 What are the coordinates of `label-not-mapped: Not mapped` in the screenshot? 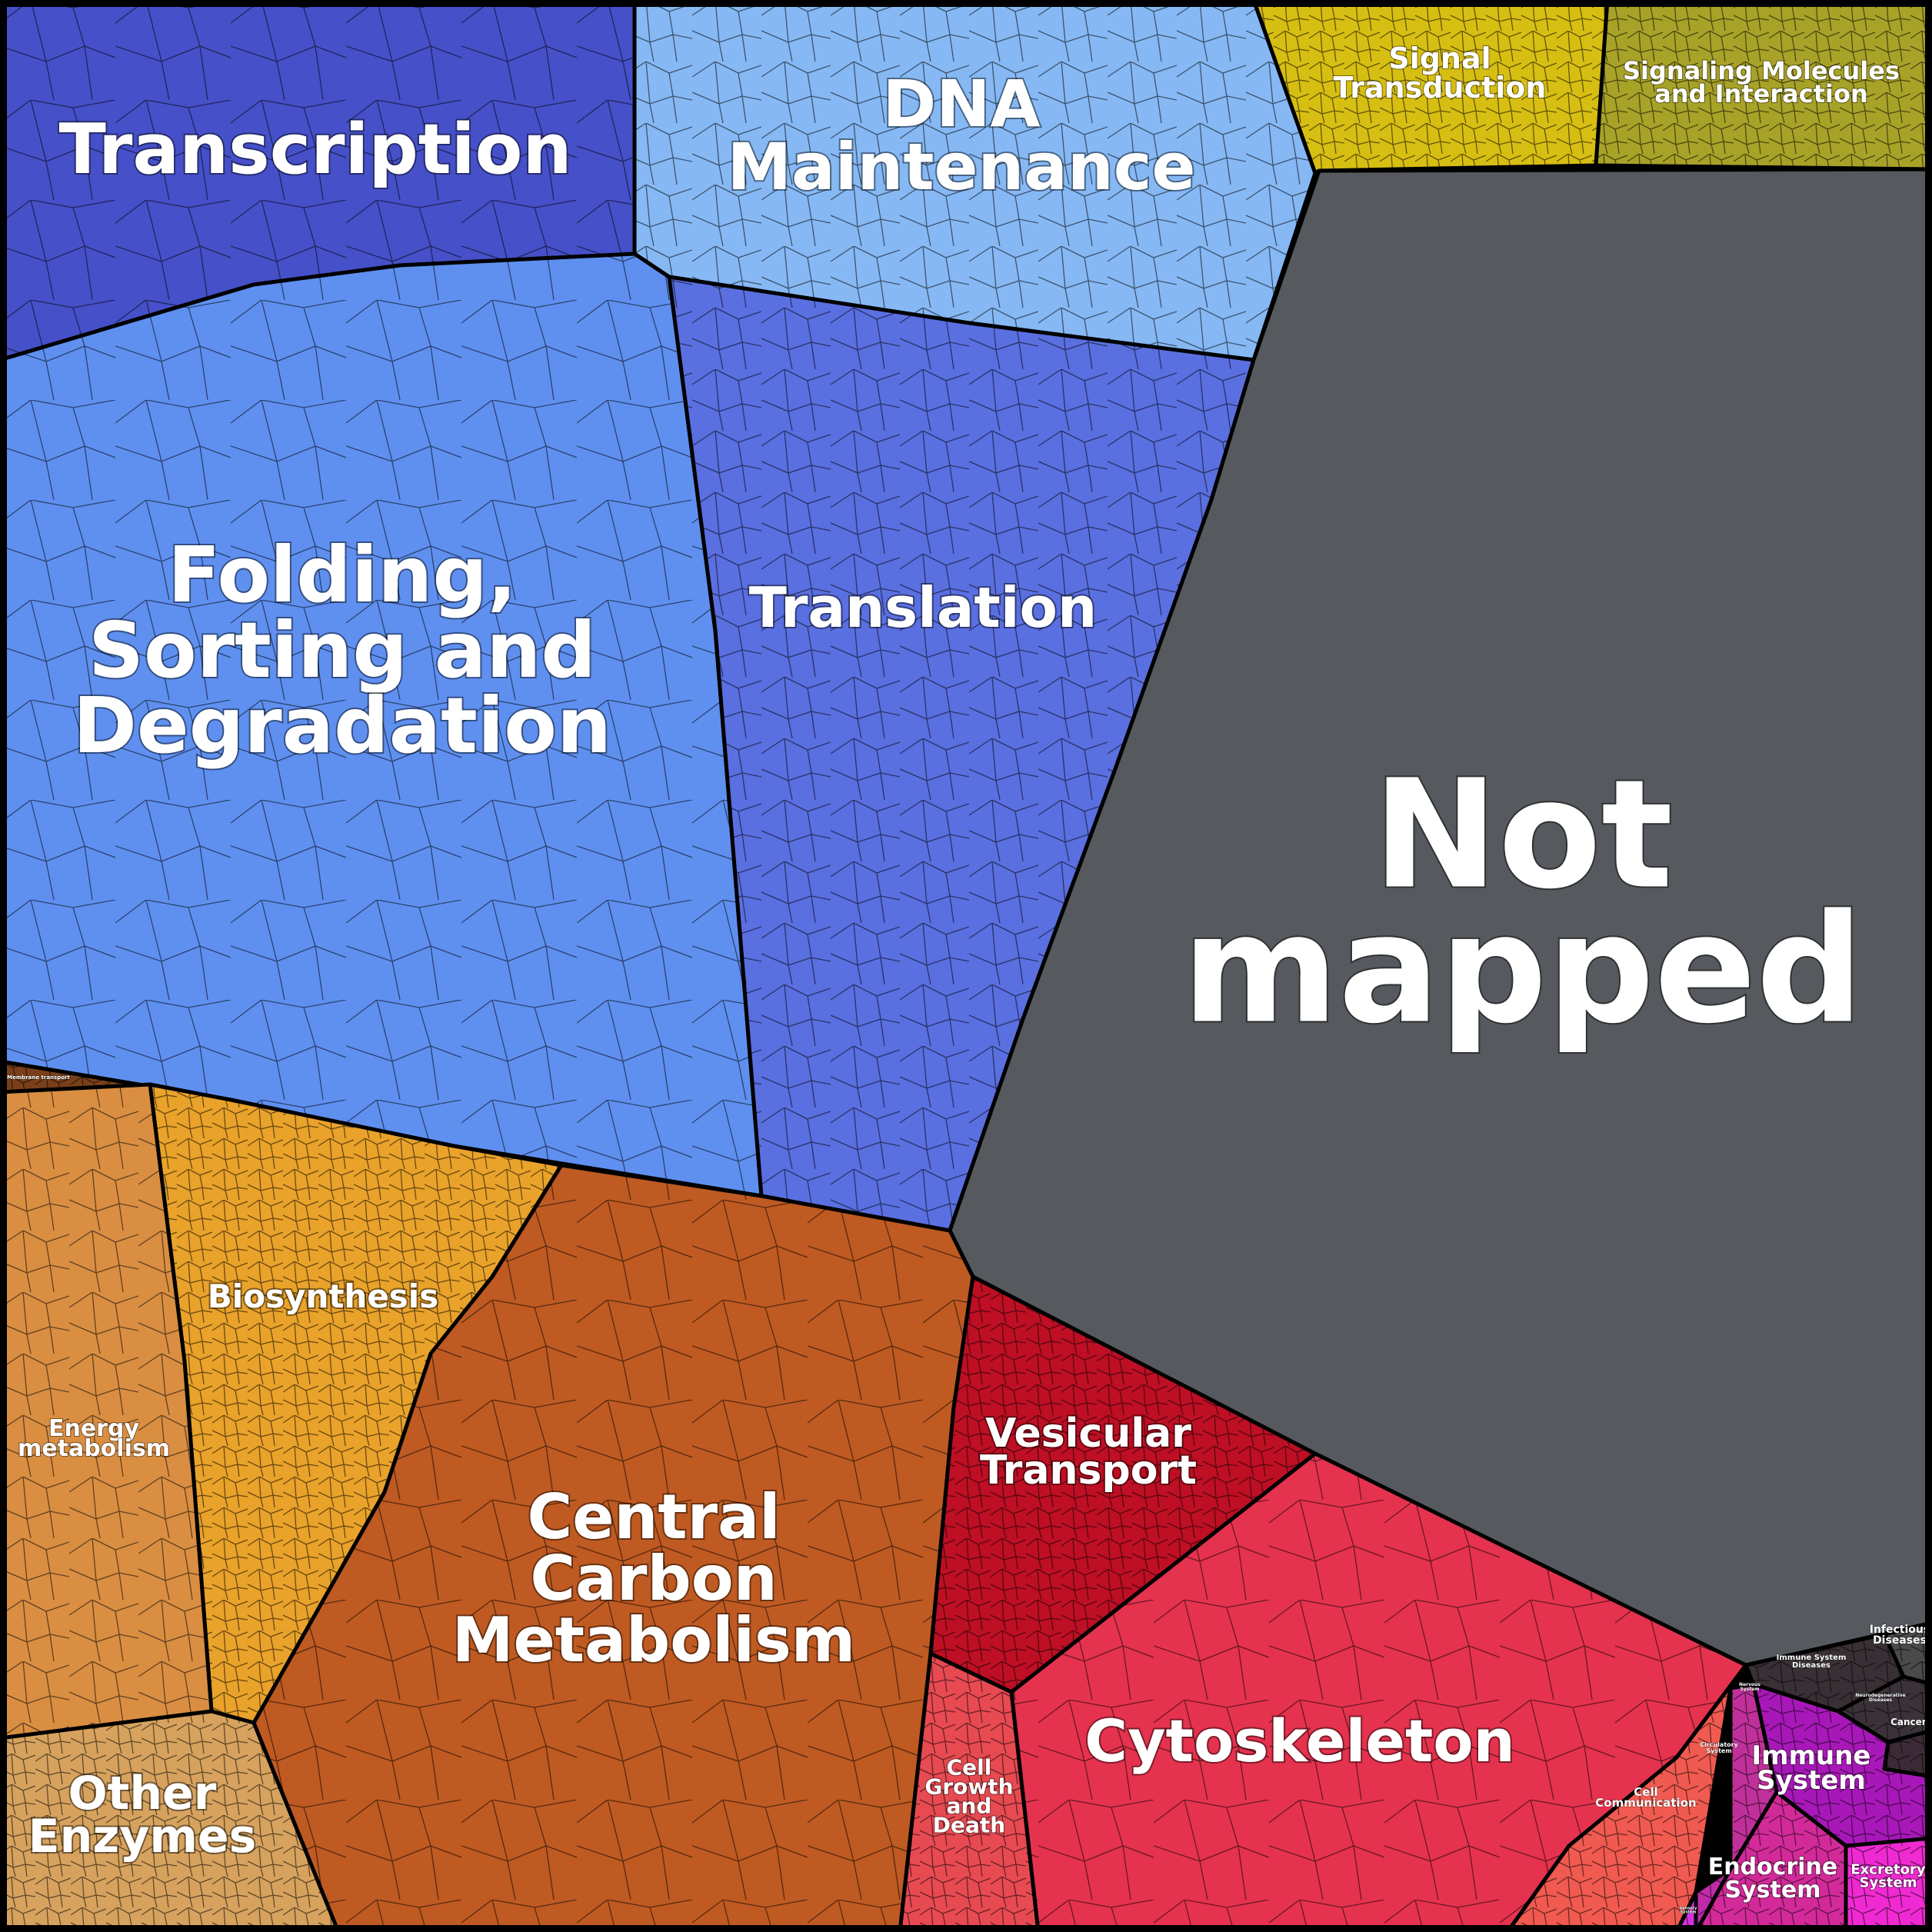 It's located at (1523, 902).